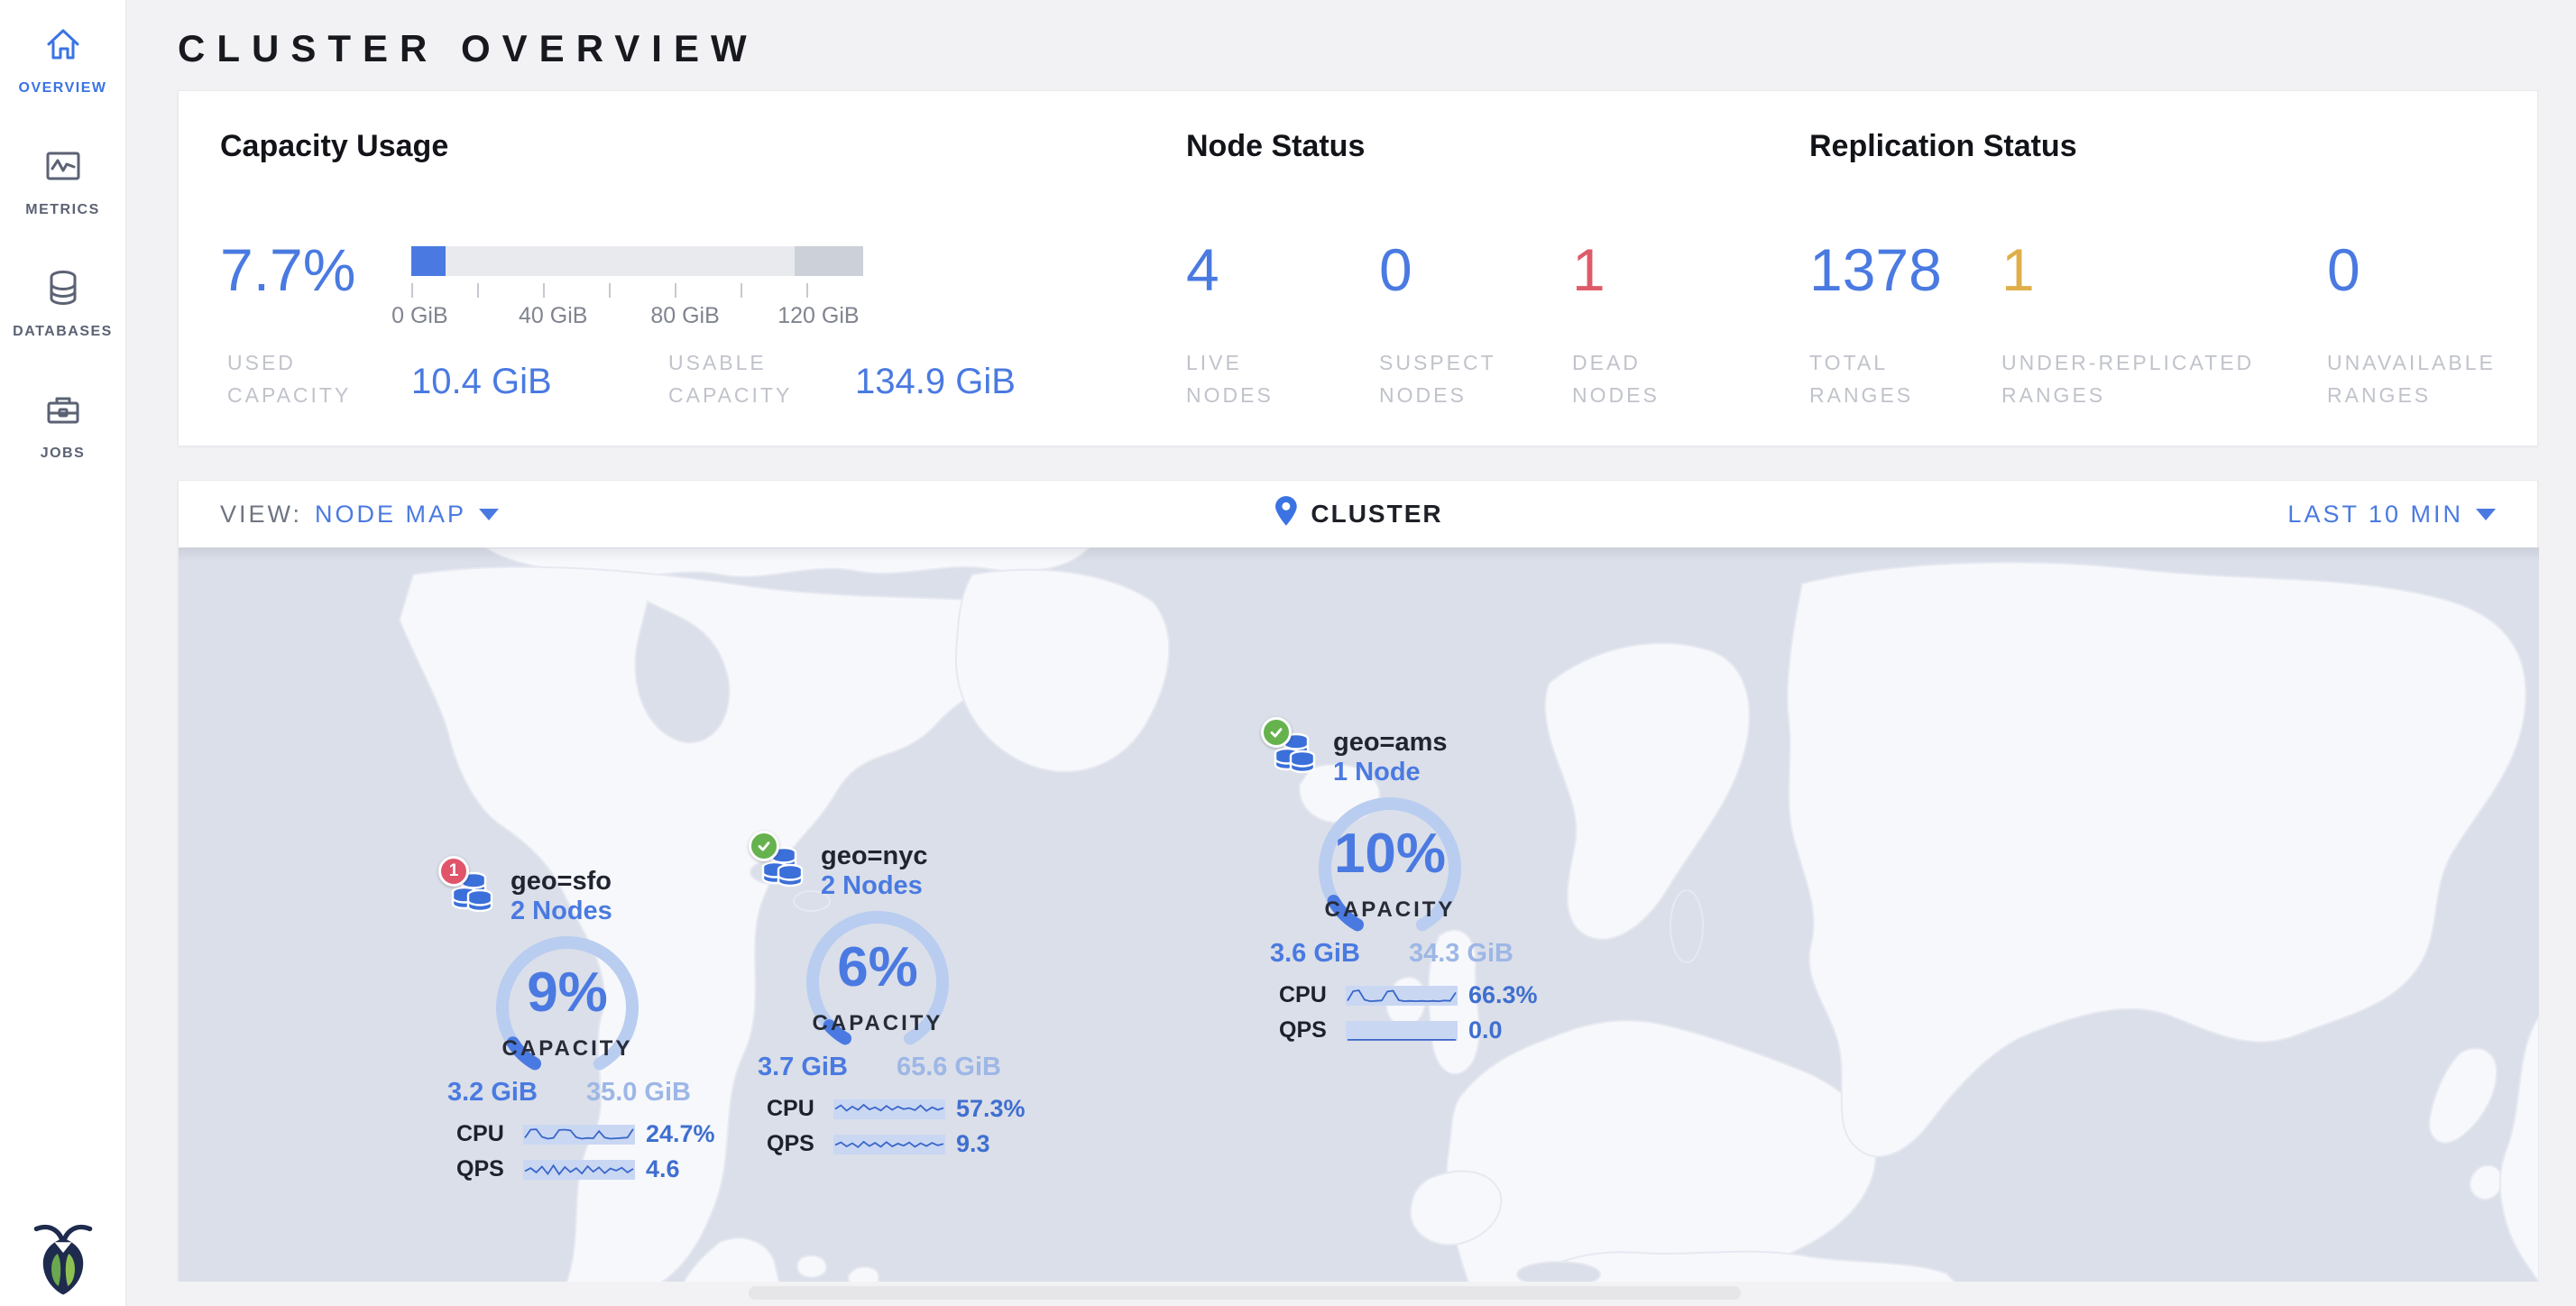  I want to click on cockroachdb-logo, so click(64, 1258).